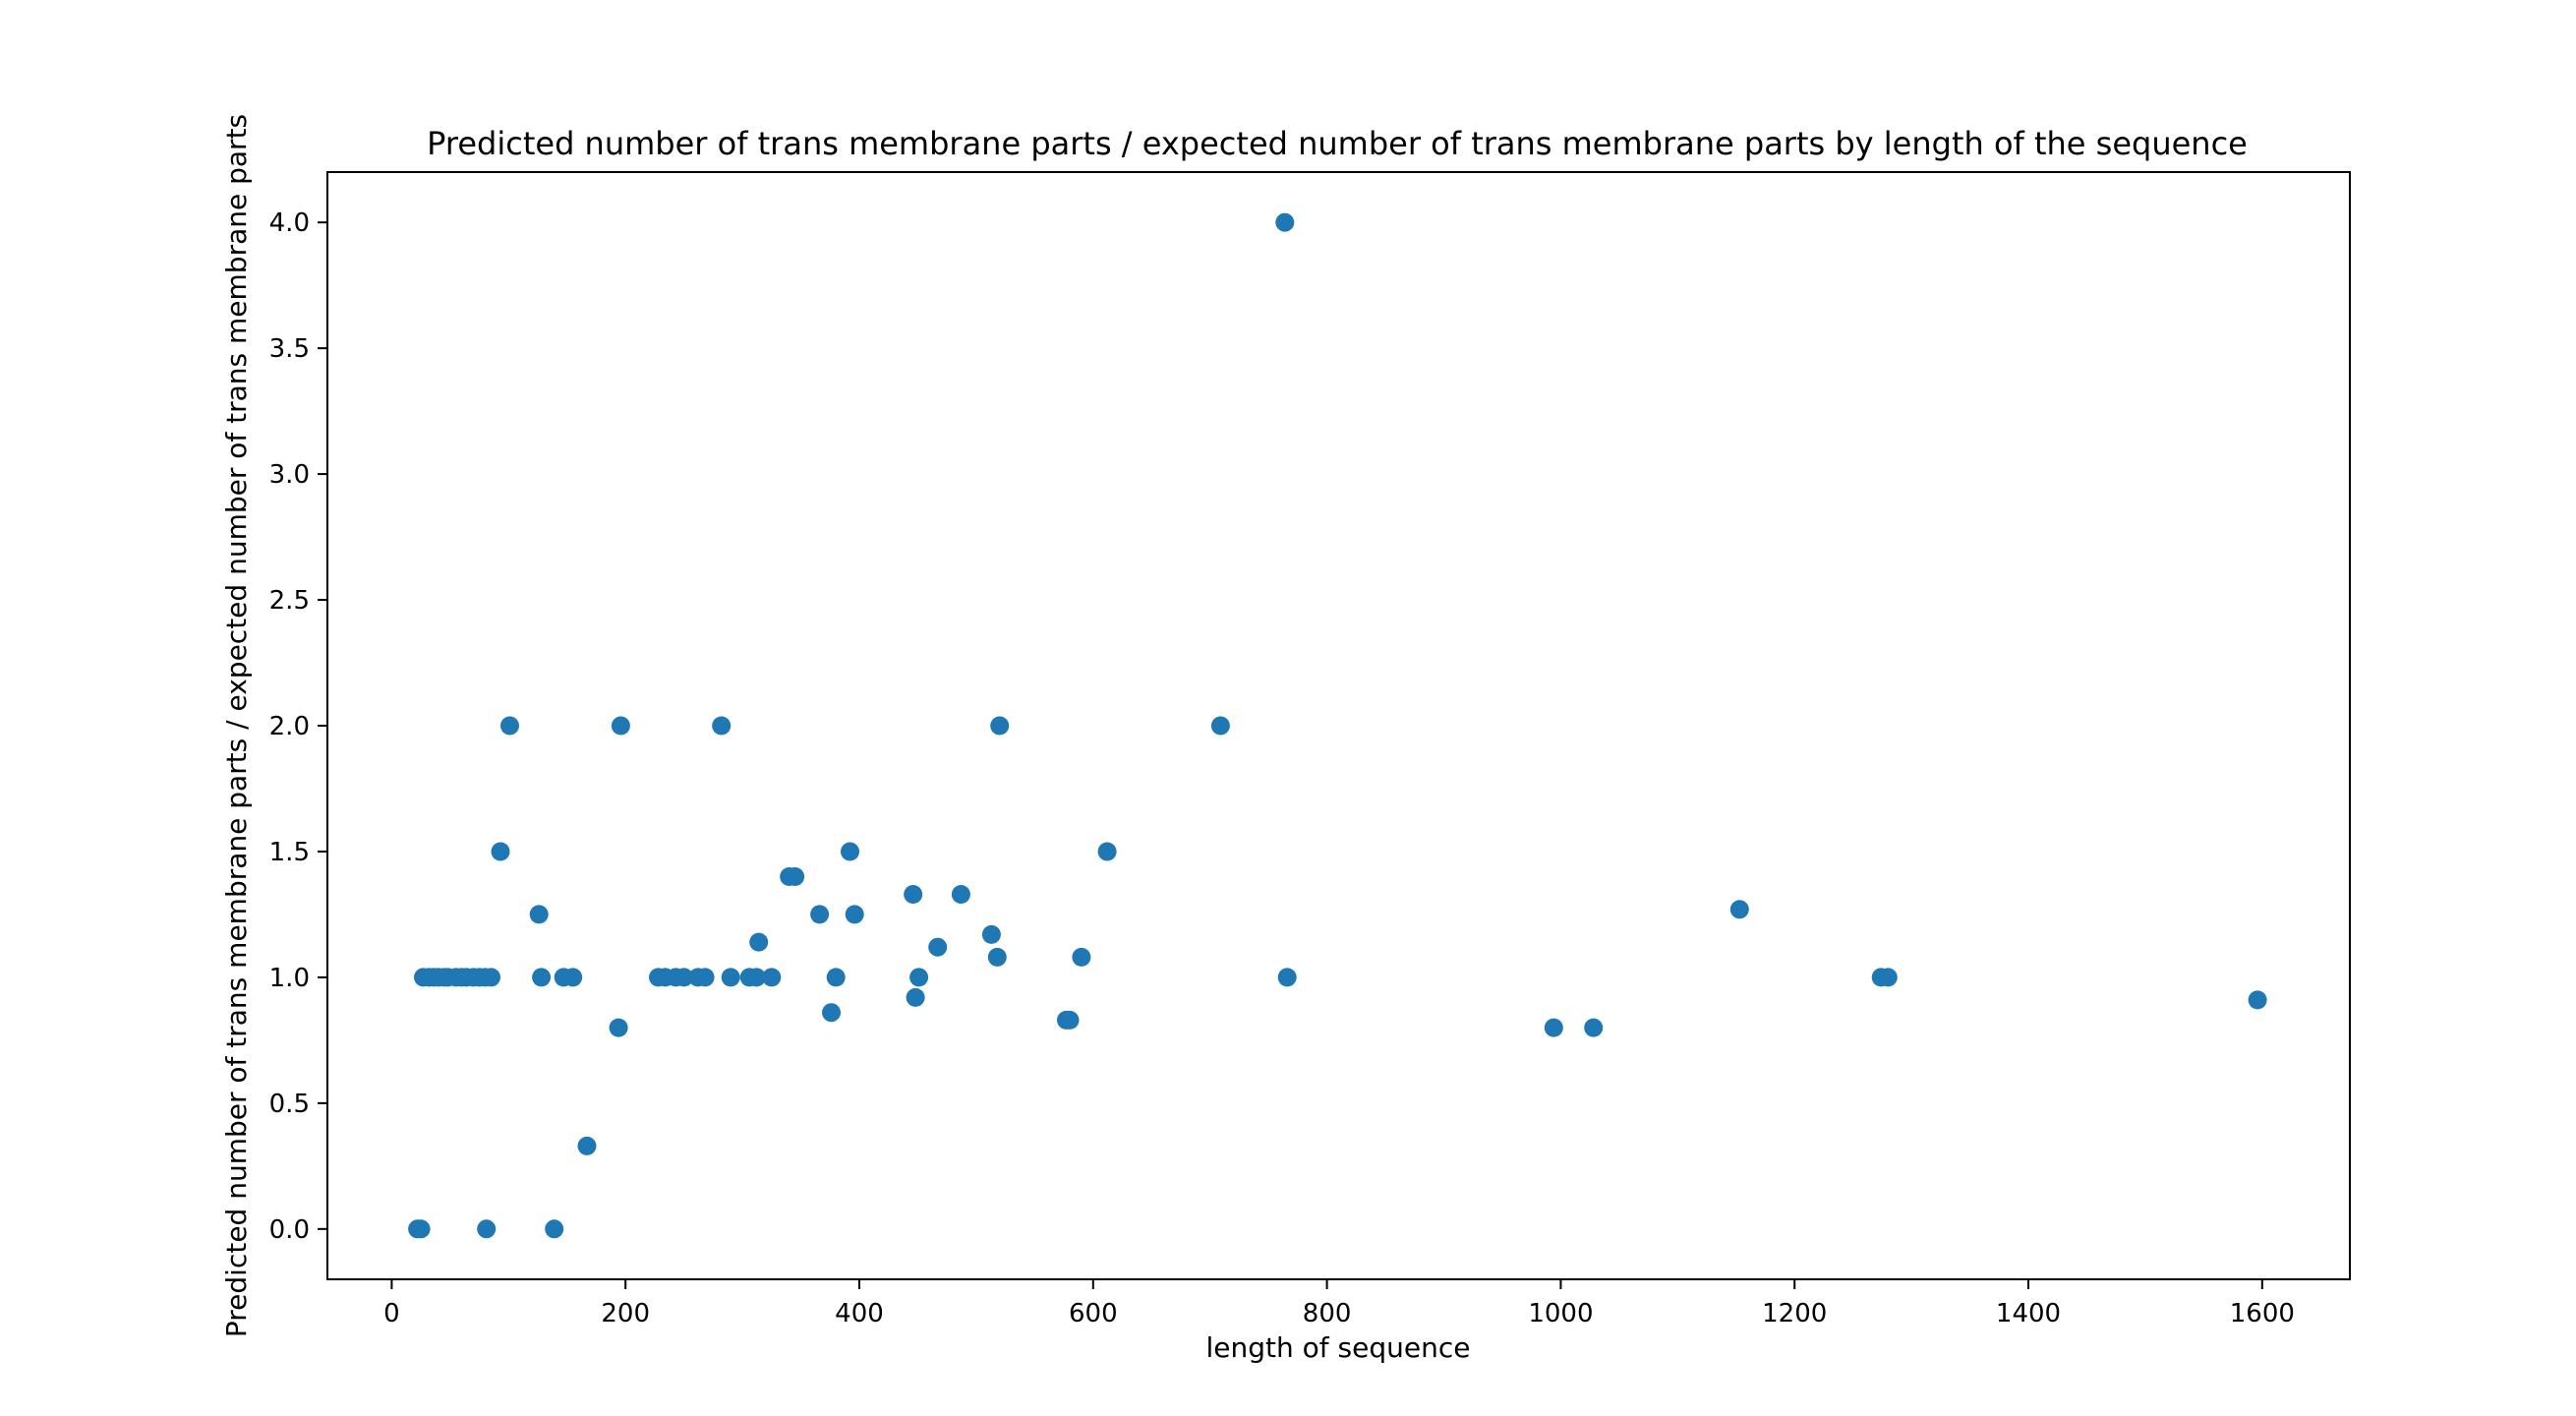 The width and height of the screenshot is (2576, 1416). What do you see at coordinates (289, 223) in the screenshot?
I see `y-tick-label: 4.0` at bounding box center [289, 223].